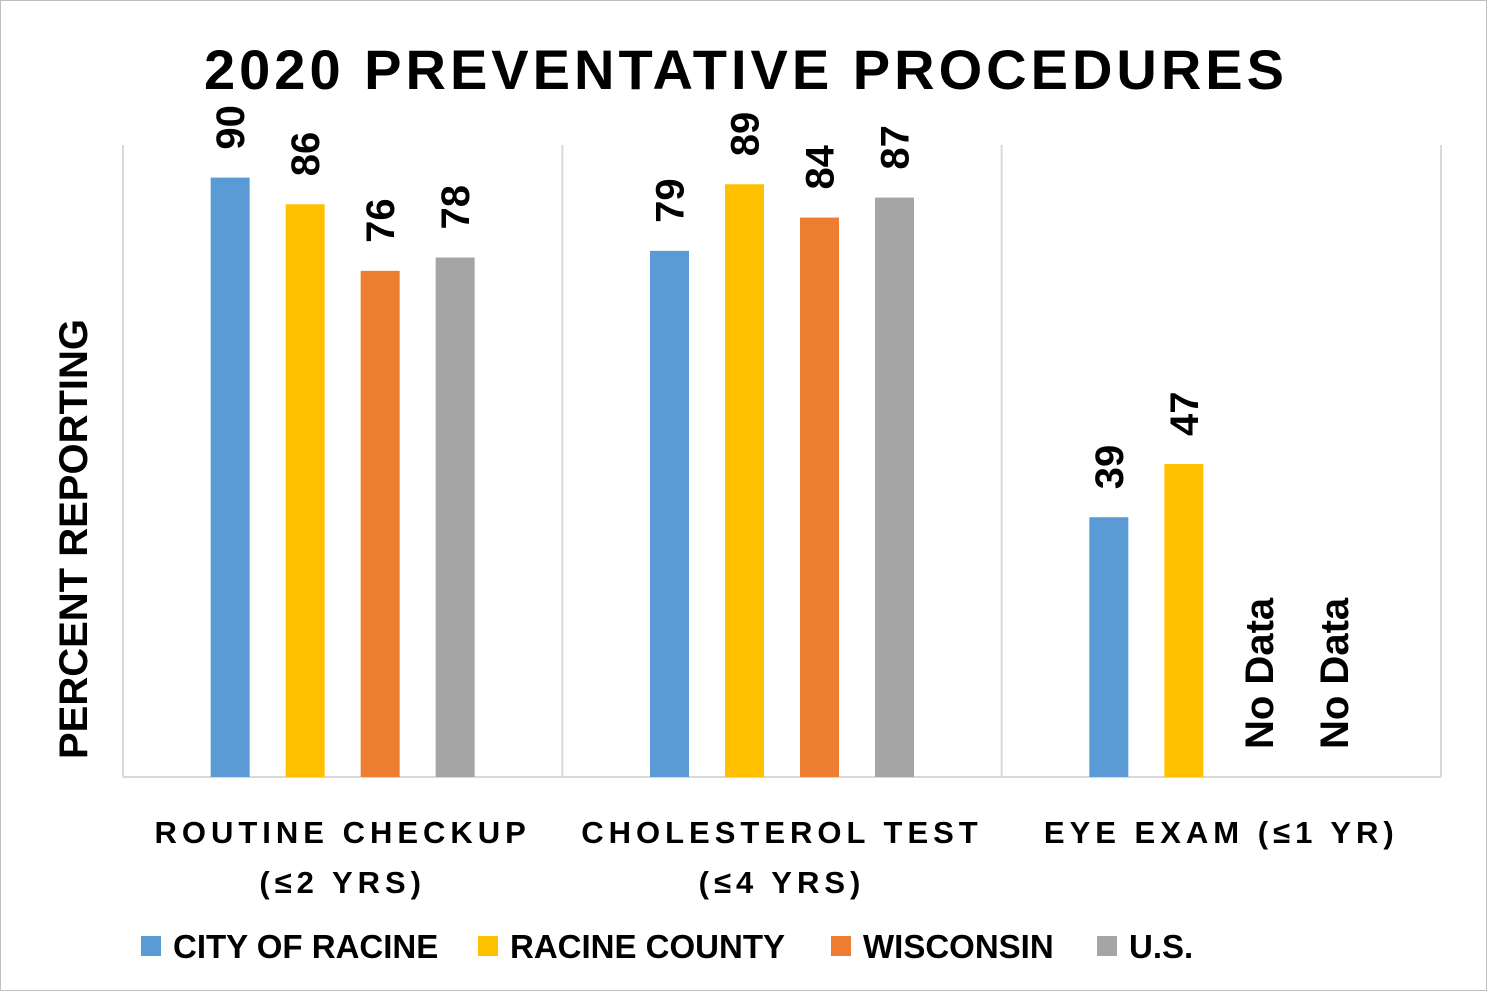  What do you see at coordinates (305, 946) in the screenshot?
I see `legend-label-city-of-racine: CITY OF RACINE` at bounding box center [305, 946].